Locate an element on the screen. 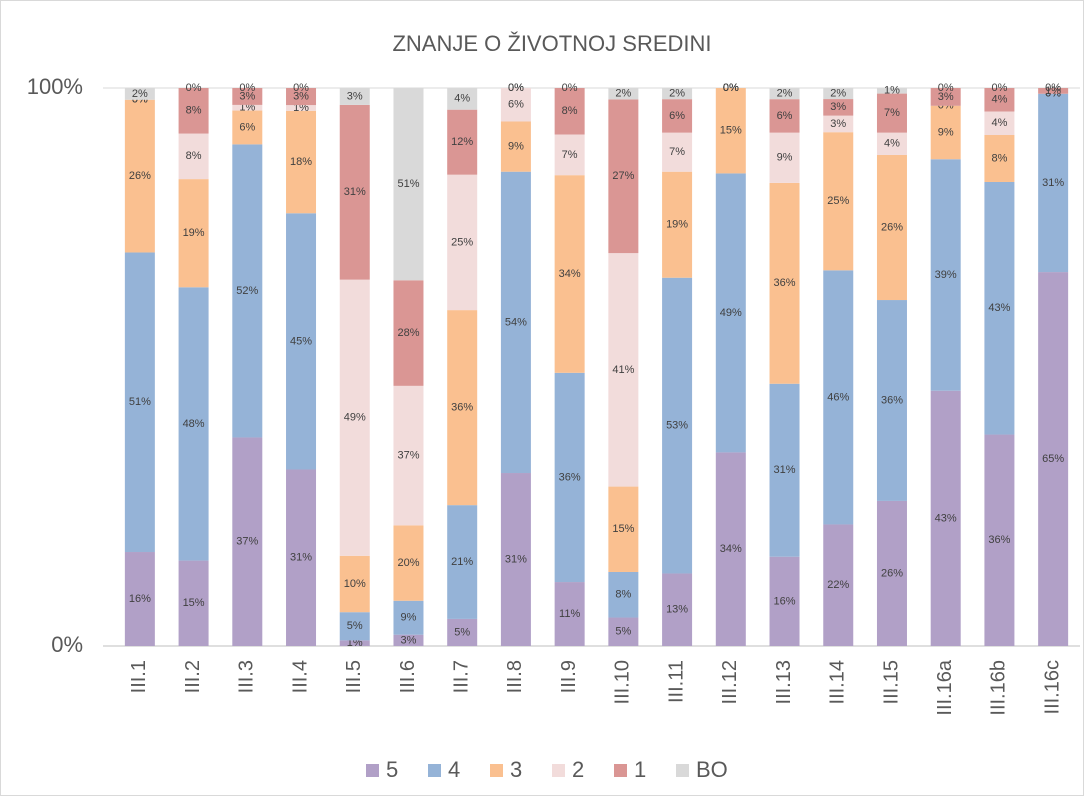  x-tick-label: III.16b is located at coordinates (999, 688).